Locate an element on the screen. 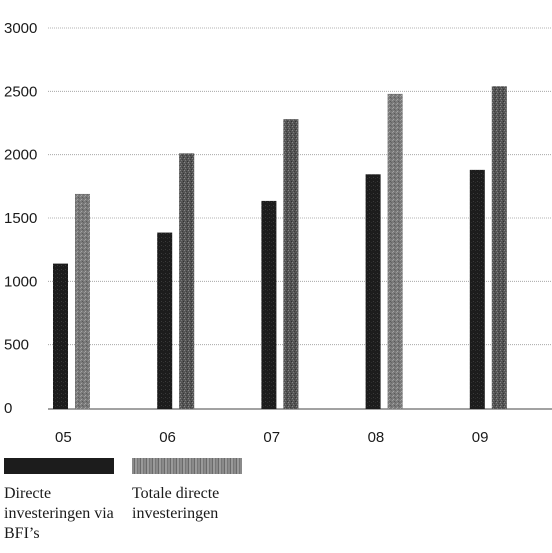 This screenshot has height=553, width=552. y-tick-label: 2000 is located at coordinates (20, 155).